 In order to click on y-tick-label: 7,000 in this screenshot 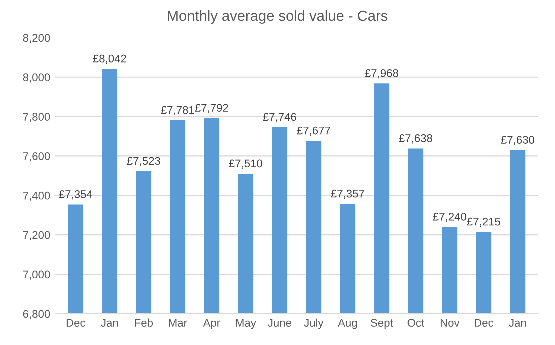, I will do `click(36, 275)`.